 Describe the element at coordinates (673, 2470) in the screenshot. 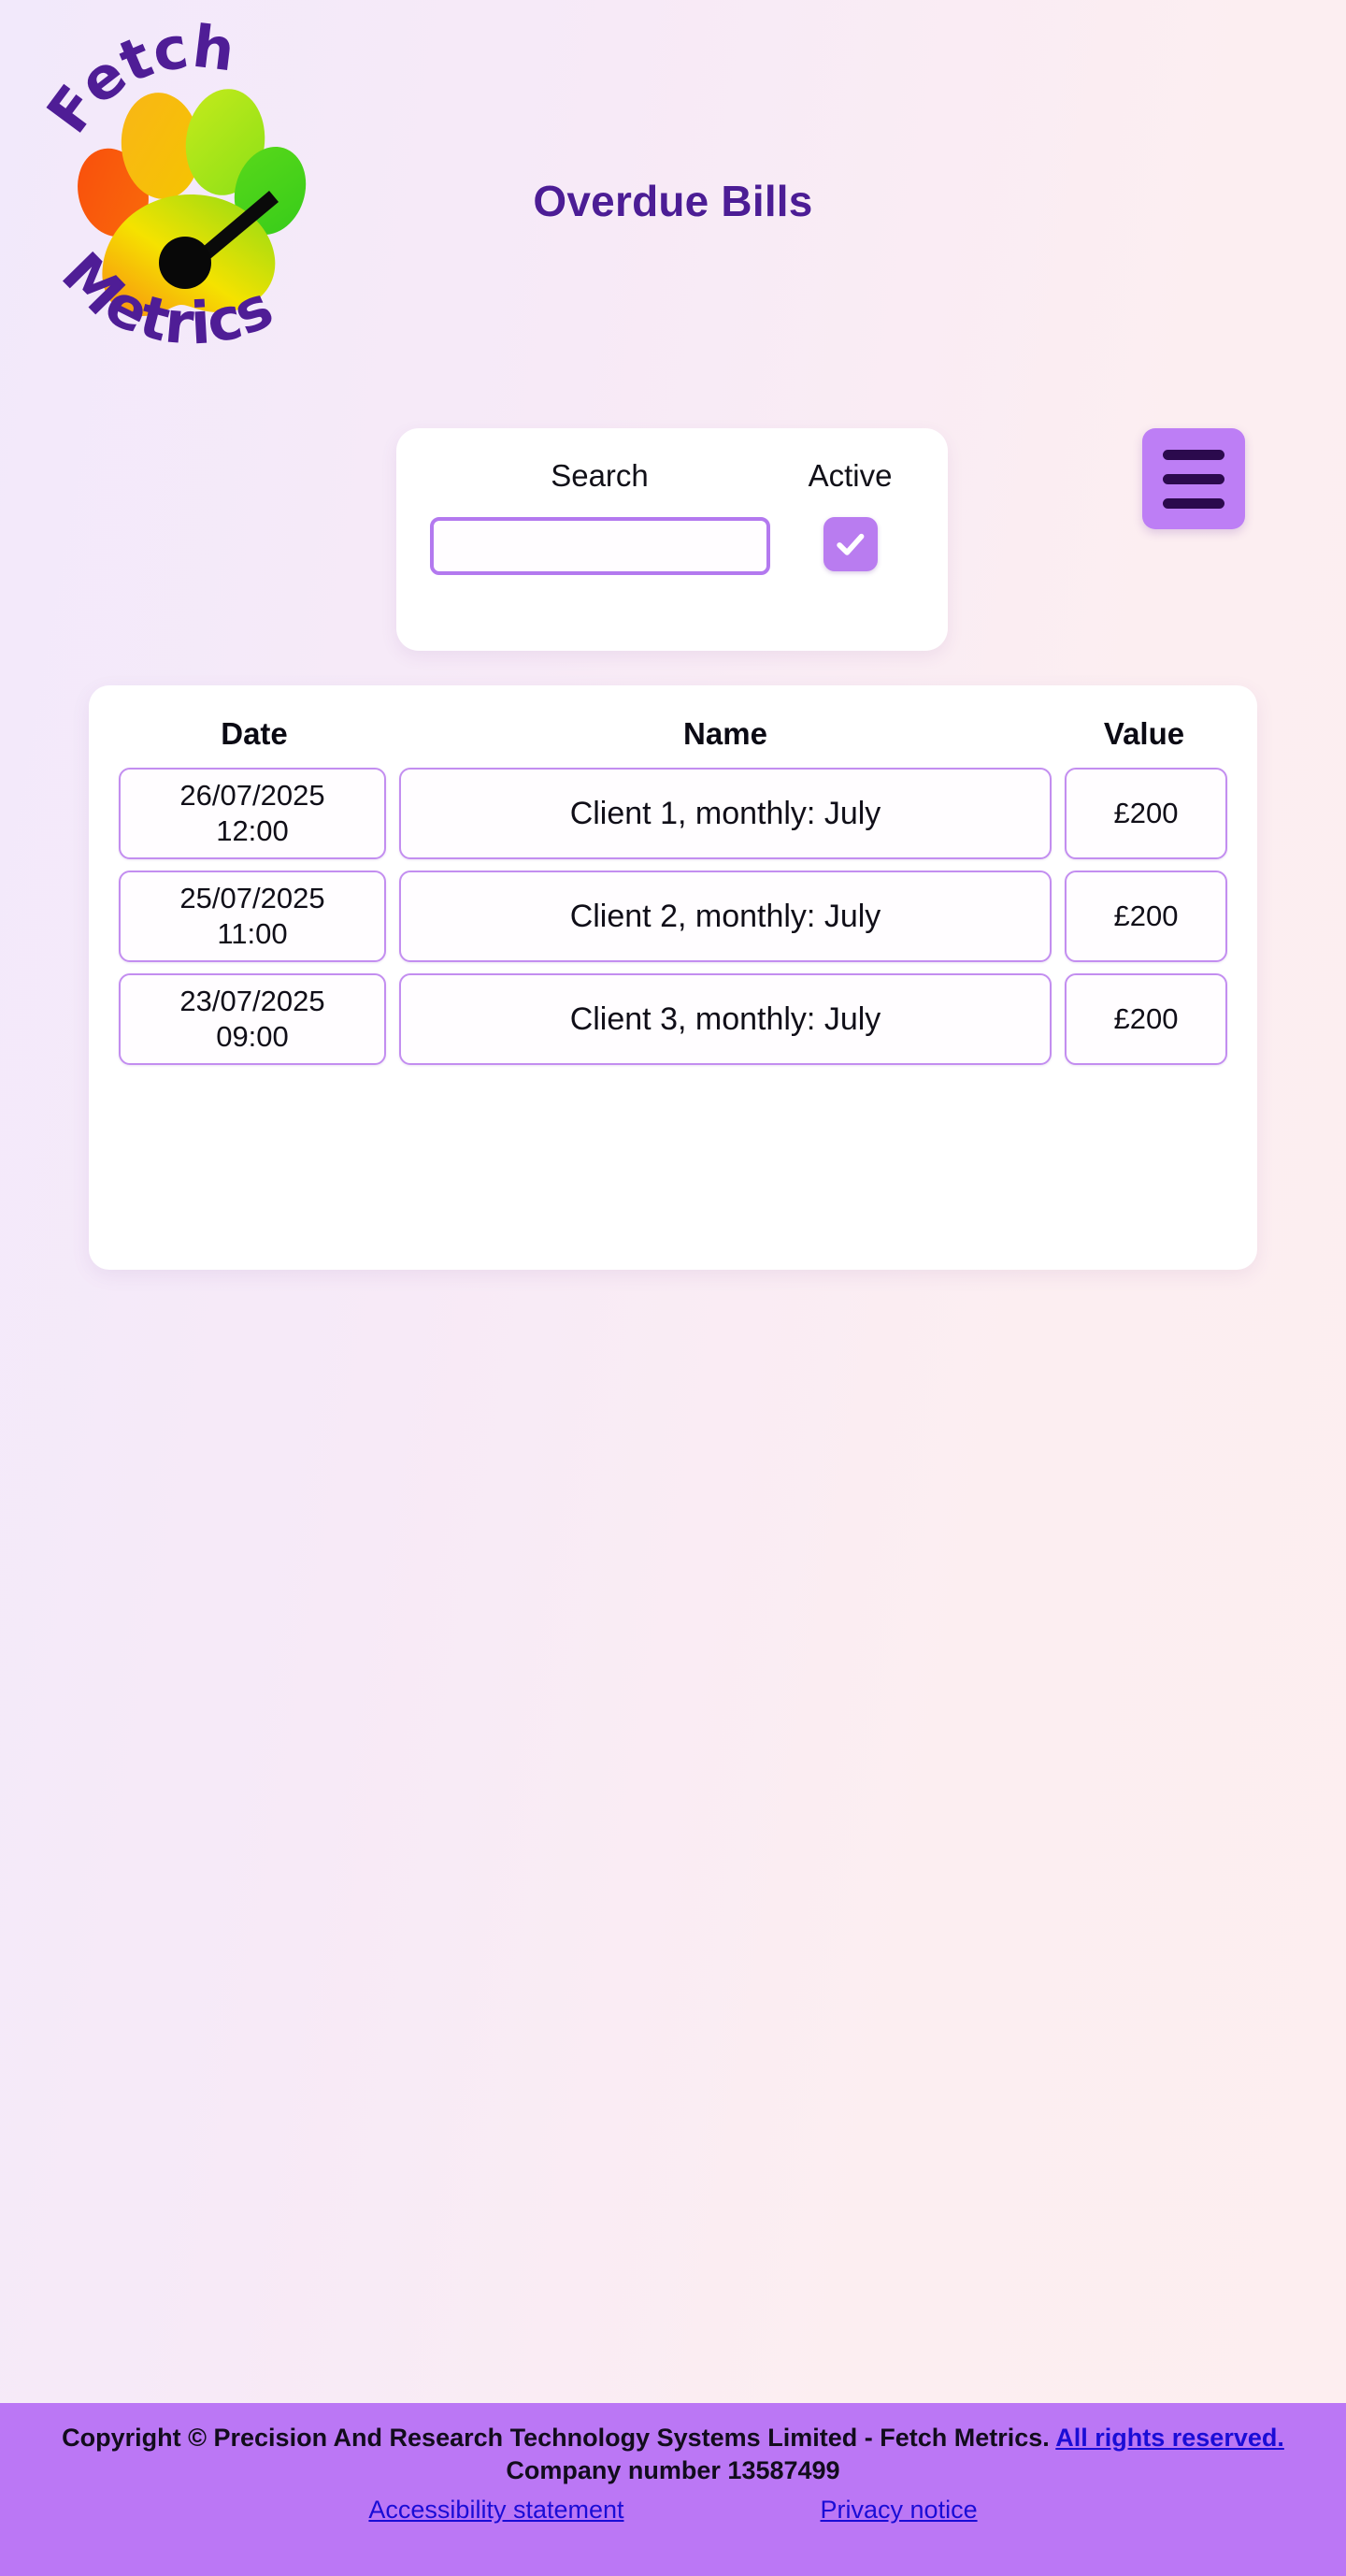

I see `footer-company-number: Company number 13587499` at that location.